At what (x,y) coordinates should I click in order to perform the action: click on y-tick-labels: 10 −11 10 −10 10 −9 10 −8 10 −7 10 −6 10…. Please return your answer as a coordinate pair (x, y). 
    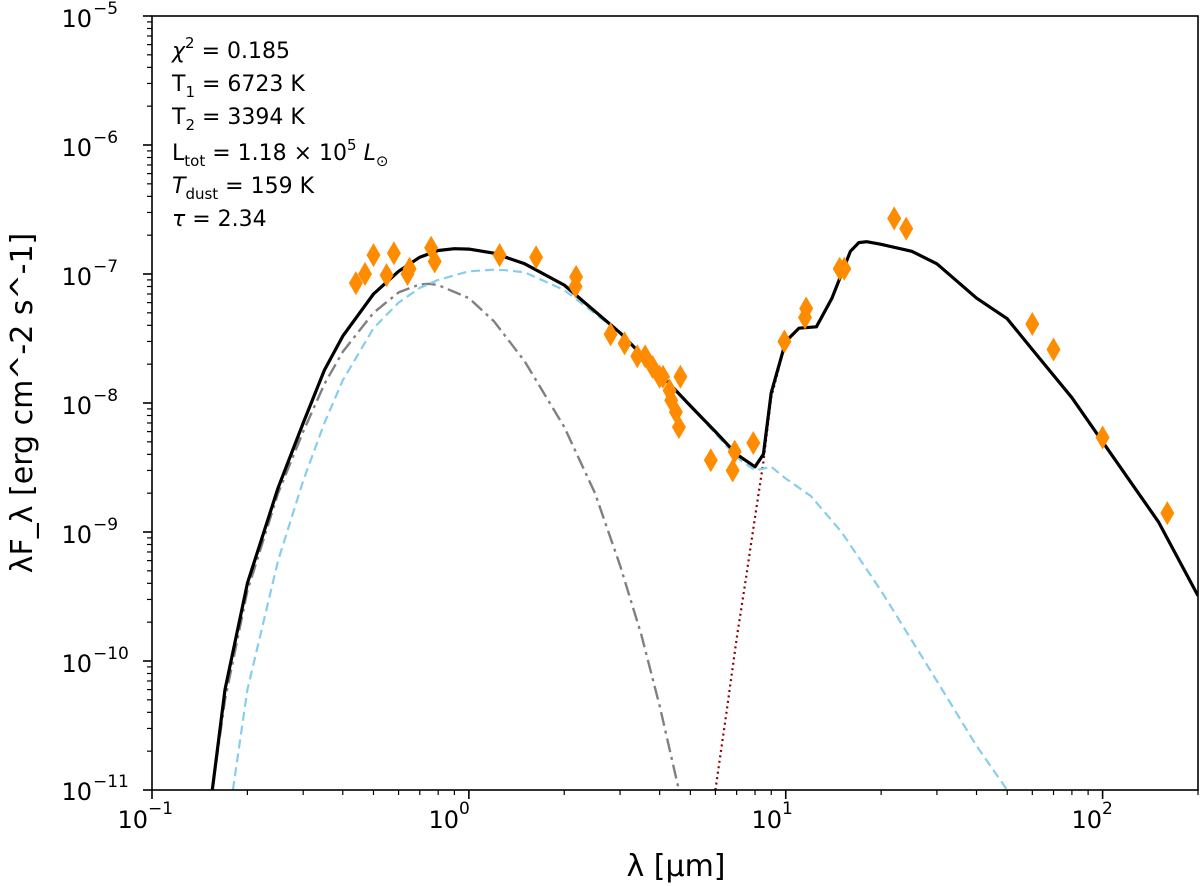
    Looking at the image, I should click on (94, 403).